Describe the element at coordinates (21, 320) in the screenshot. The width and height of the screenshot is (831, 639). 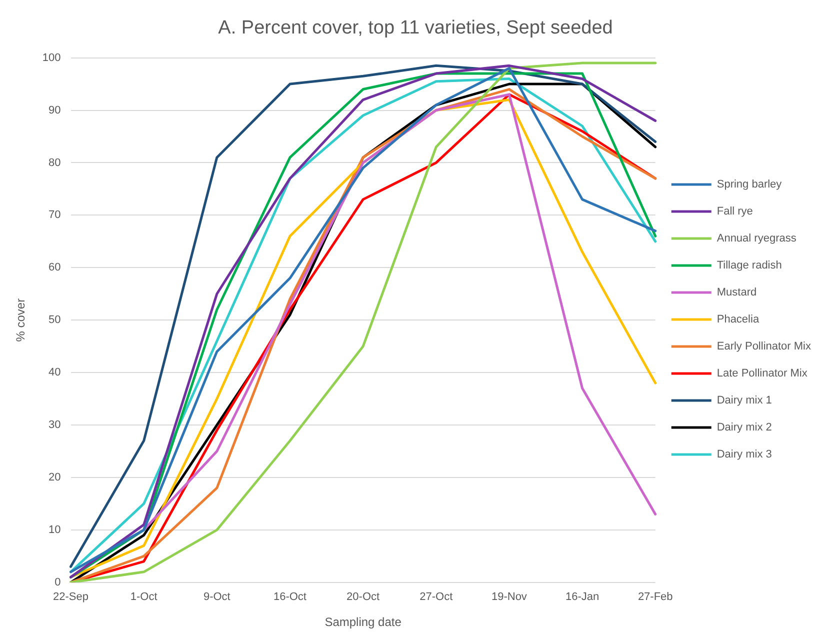
I see `y-axis-title: % cover` at that location.